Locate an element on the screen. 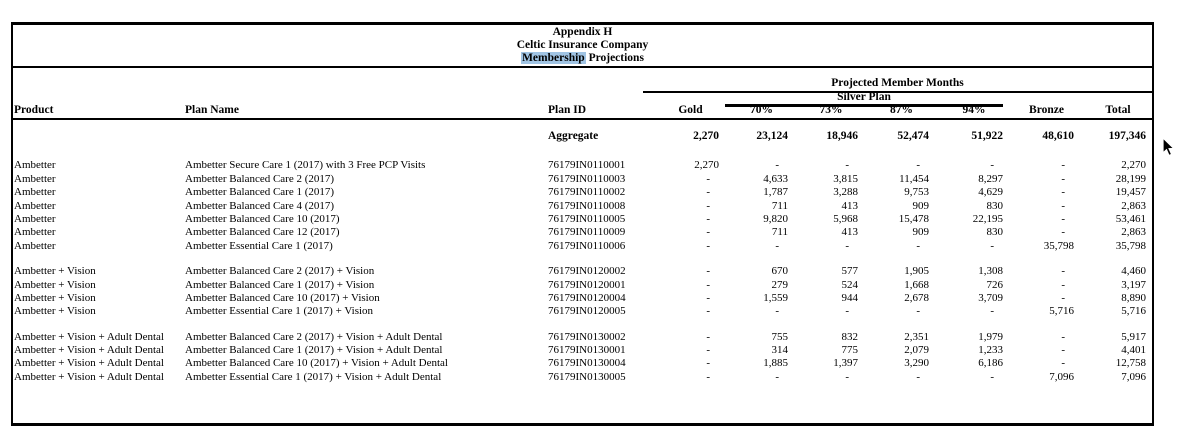 This screenshot has height=442, width=1185. value-cell: 9,753 is located at coordinates (916, 192).